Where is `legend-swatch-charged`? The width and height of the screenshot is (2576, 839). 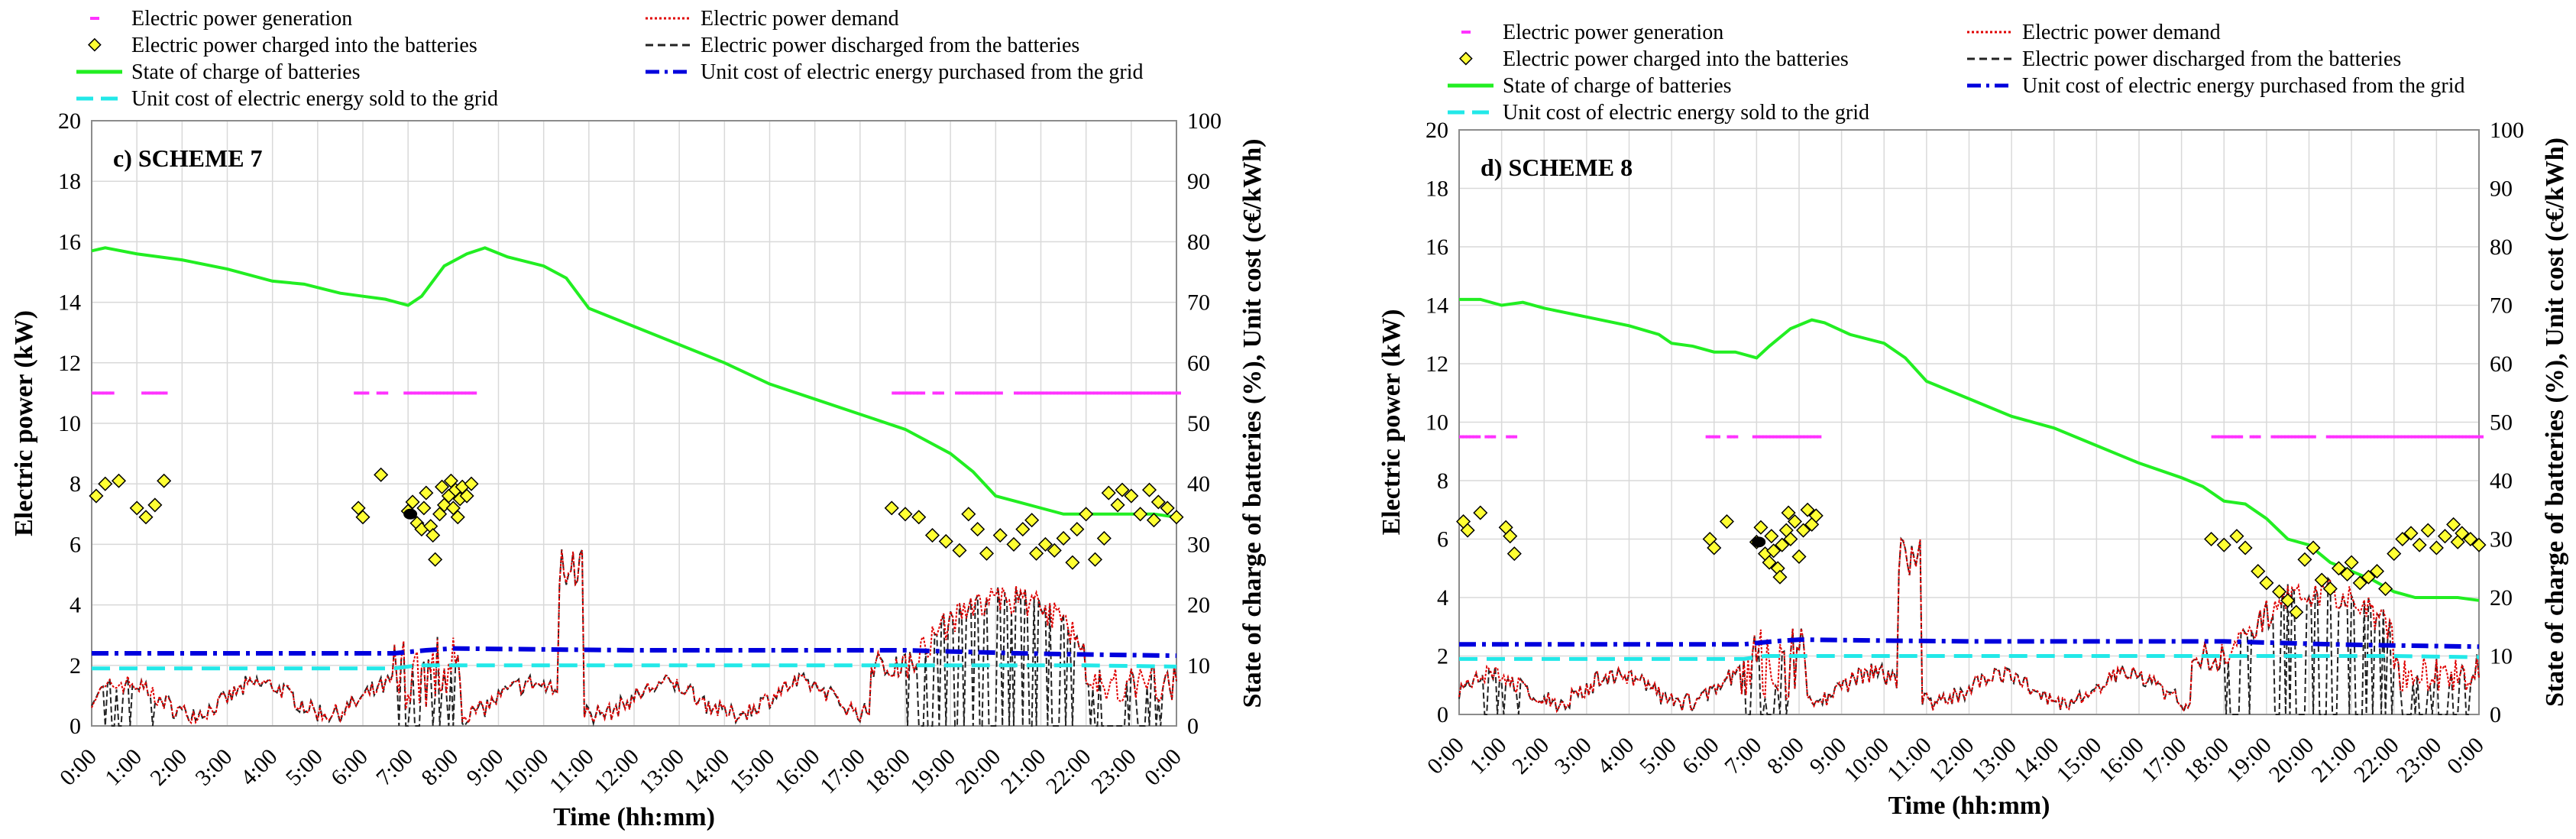
legend-swatch-charged is located at coordinates (1466, 58).